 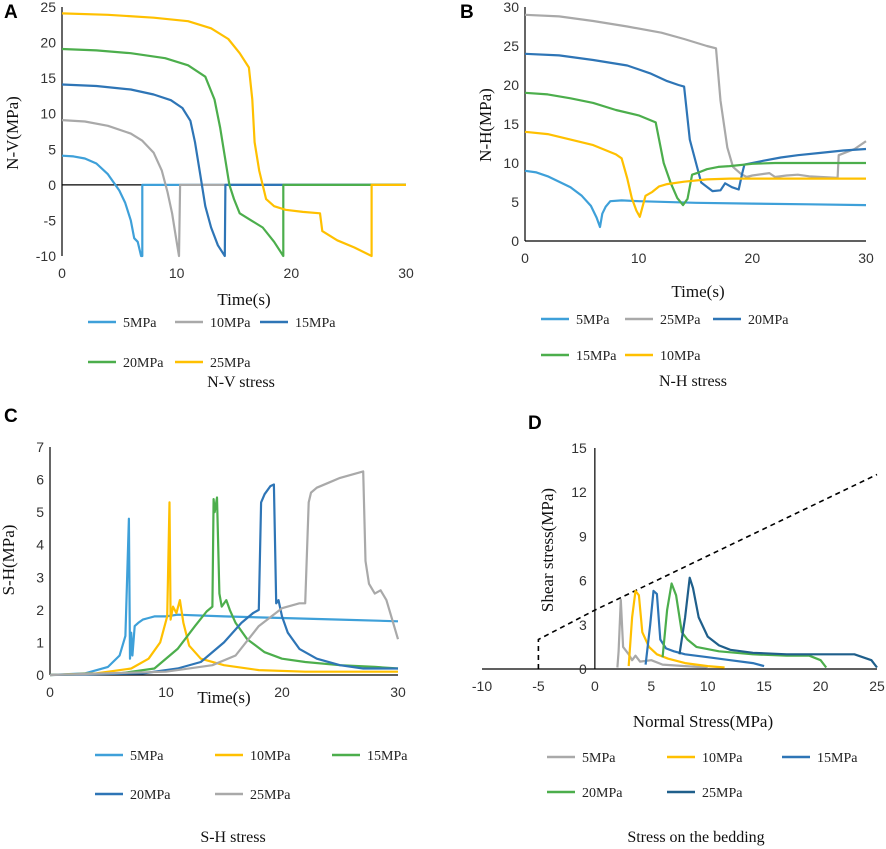 What do you see at coordinates (707, 571) in the screenshot?
I see `panel-d-strength-envelope` at bounding box center [707, 571].